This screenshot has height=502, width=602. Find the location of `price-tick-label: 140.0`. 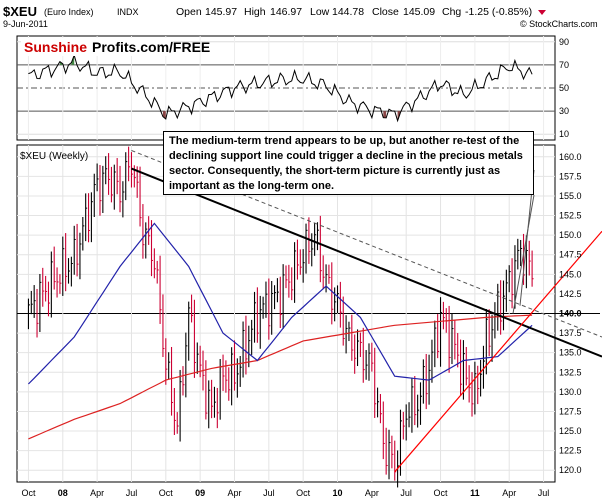

price-tick-label: 140.0 is located at coordinates (570, 314).